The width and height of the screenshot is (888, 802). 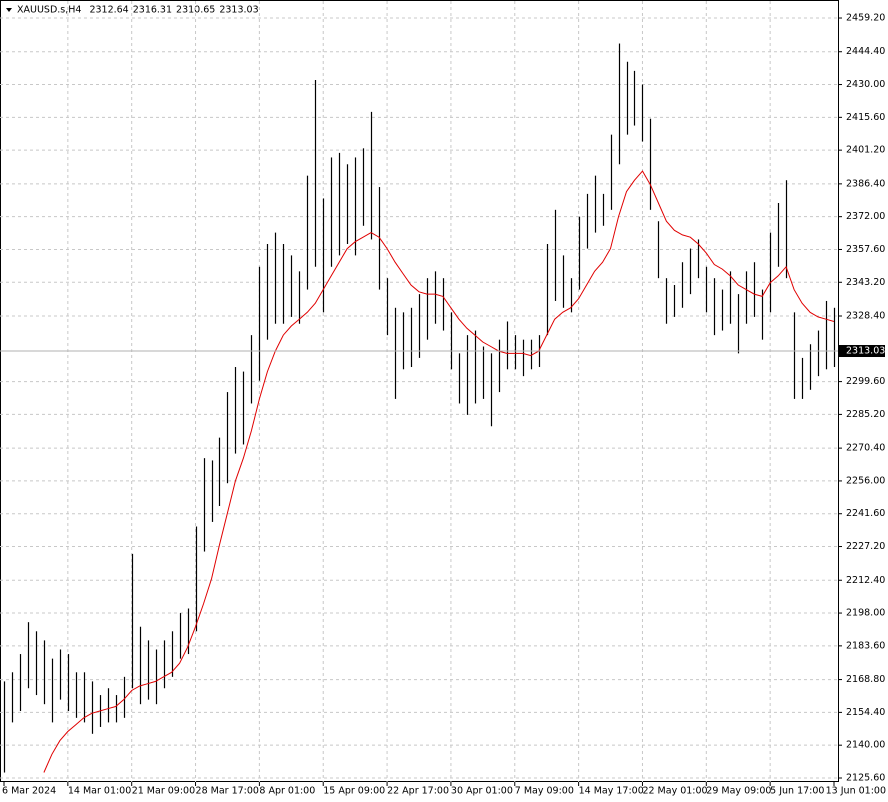 What do you see at coordinates (865, 777) in the screenshot?
I see `y-tick-label: 2125.60` at bounding box center [865, 777].